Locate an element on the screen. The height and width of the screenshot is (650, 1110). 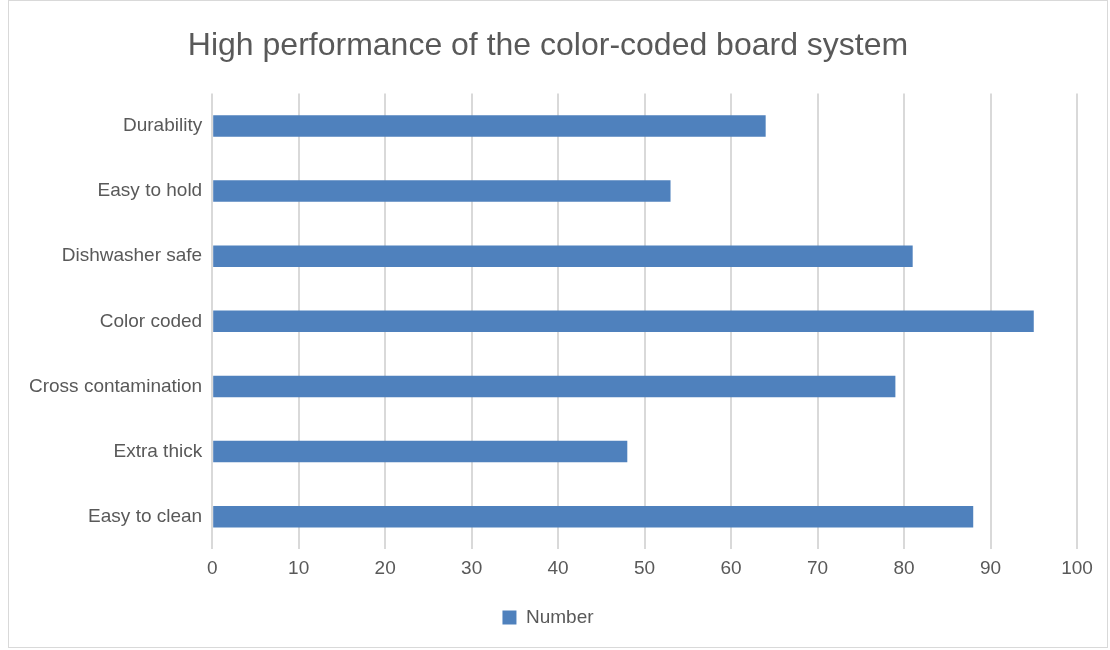
x-tick-label: 70 is located at coordinates (817, 567).